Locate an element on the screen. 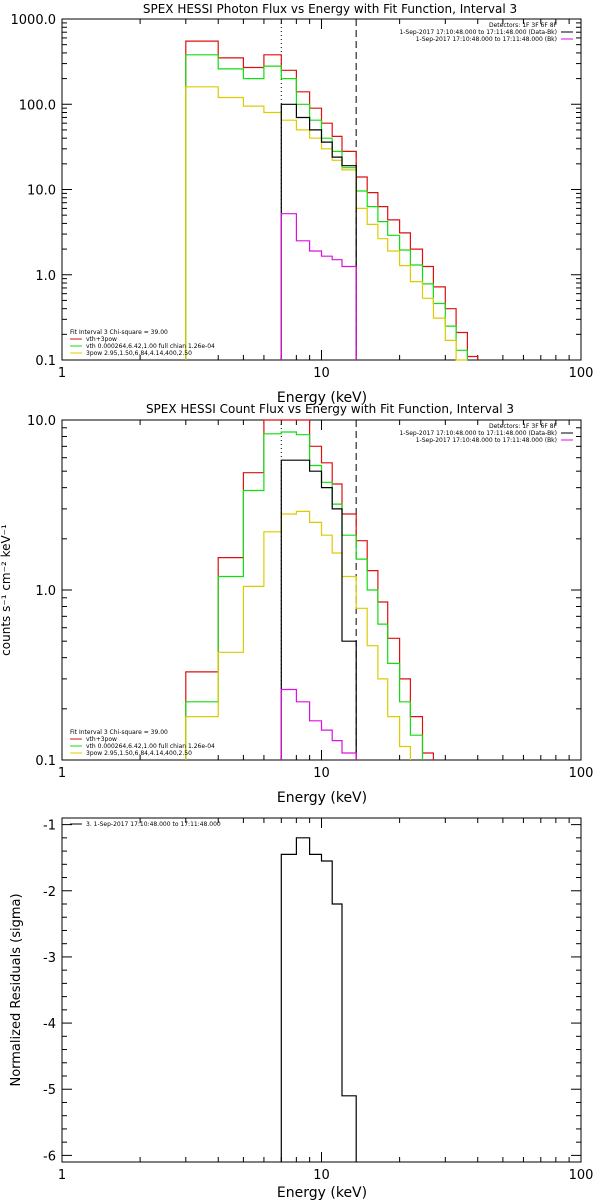 The height and width of the screenshot is (1200, 600). panel-2-xlabel: Energy (keV) is located at coordinates (322, 798).